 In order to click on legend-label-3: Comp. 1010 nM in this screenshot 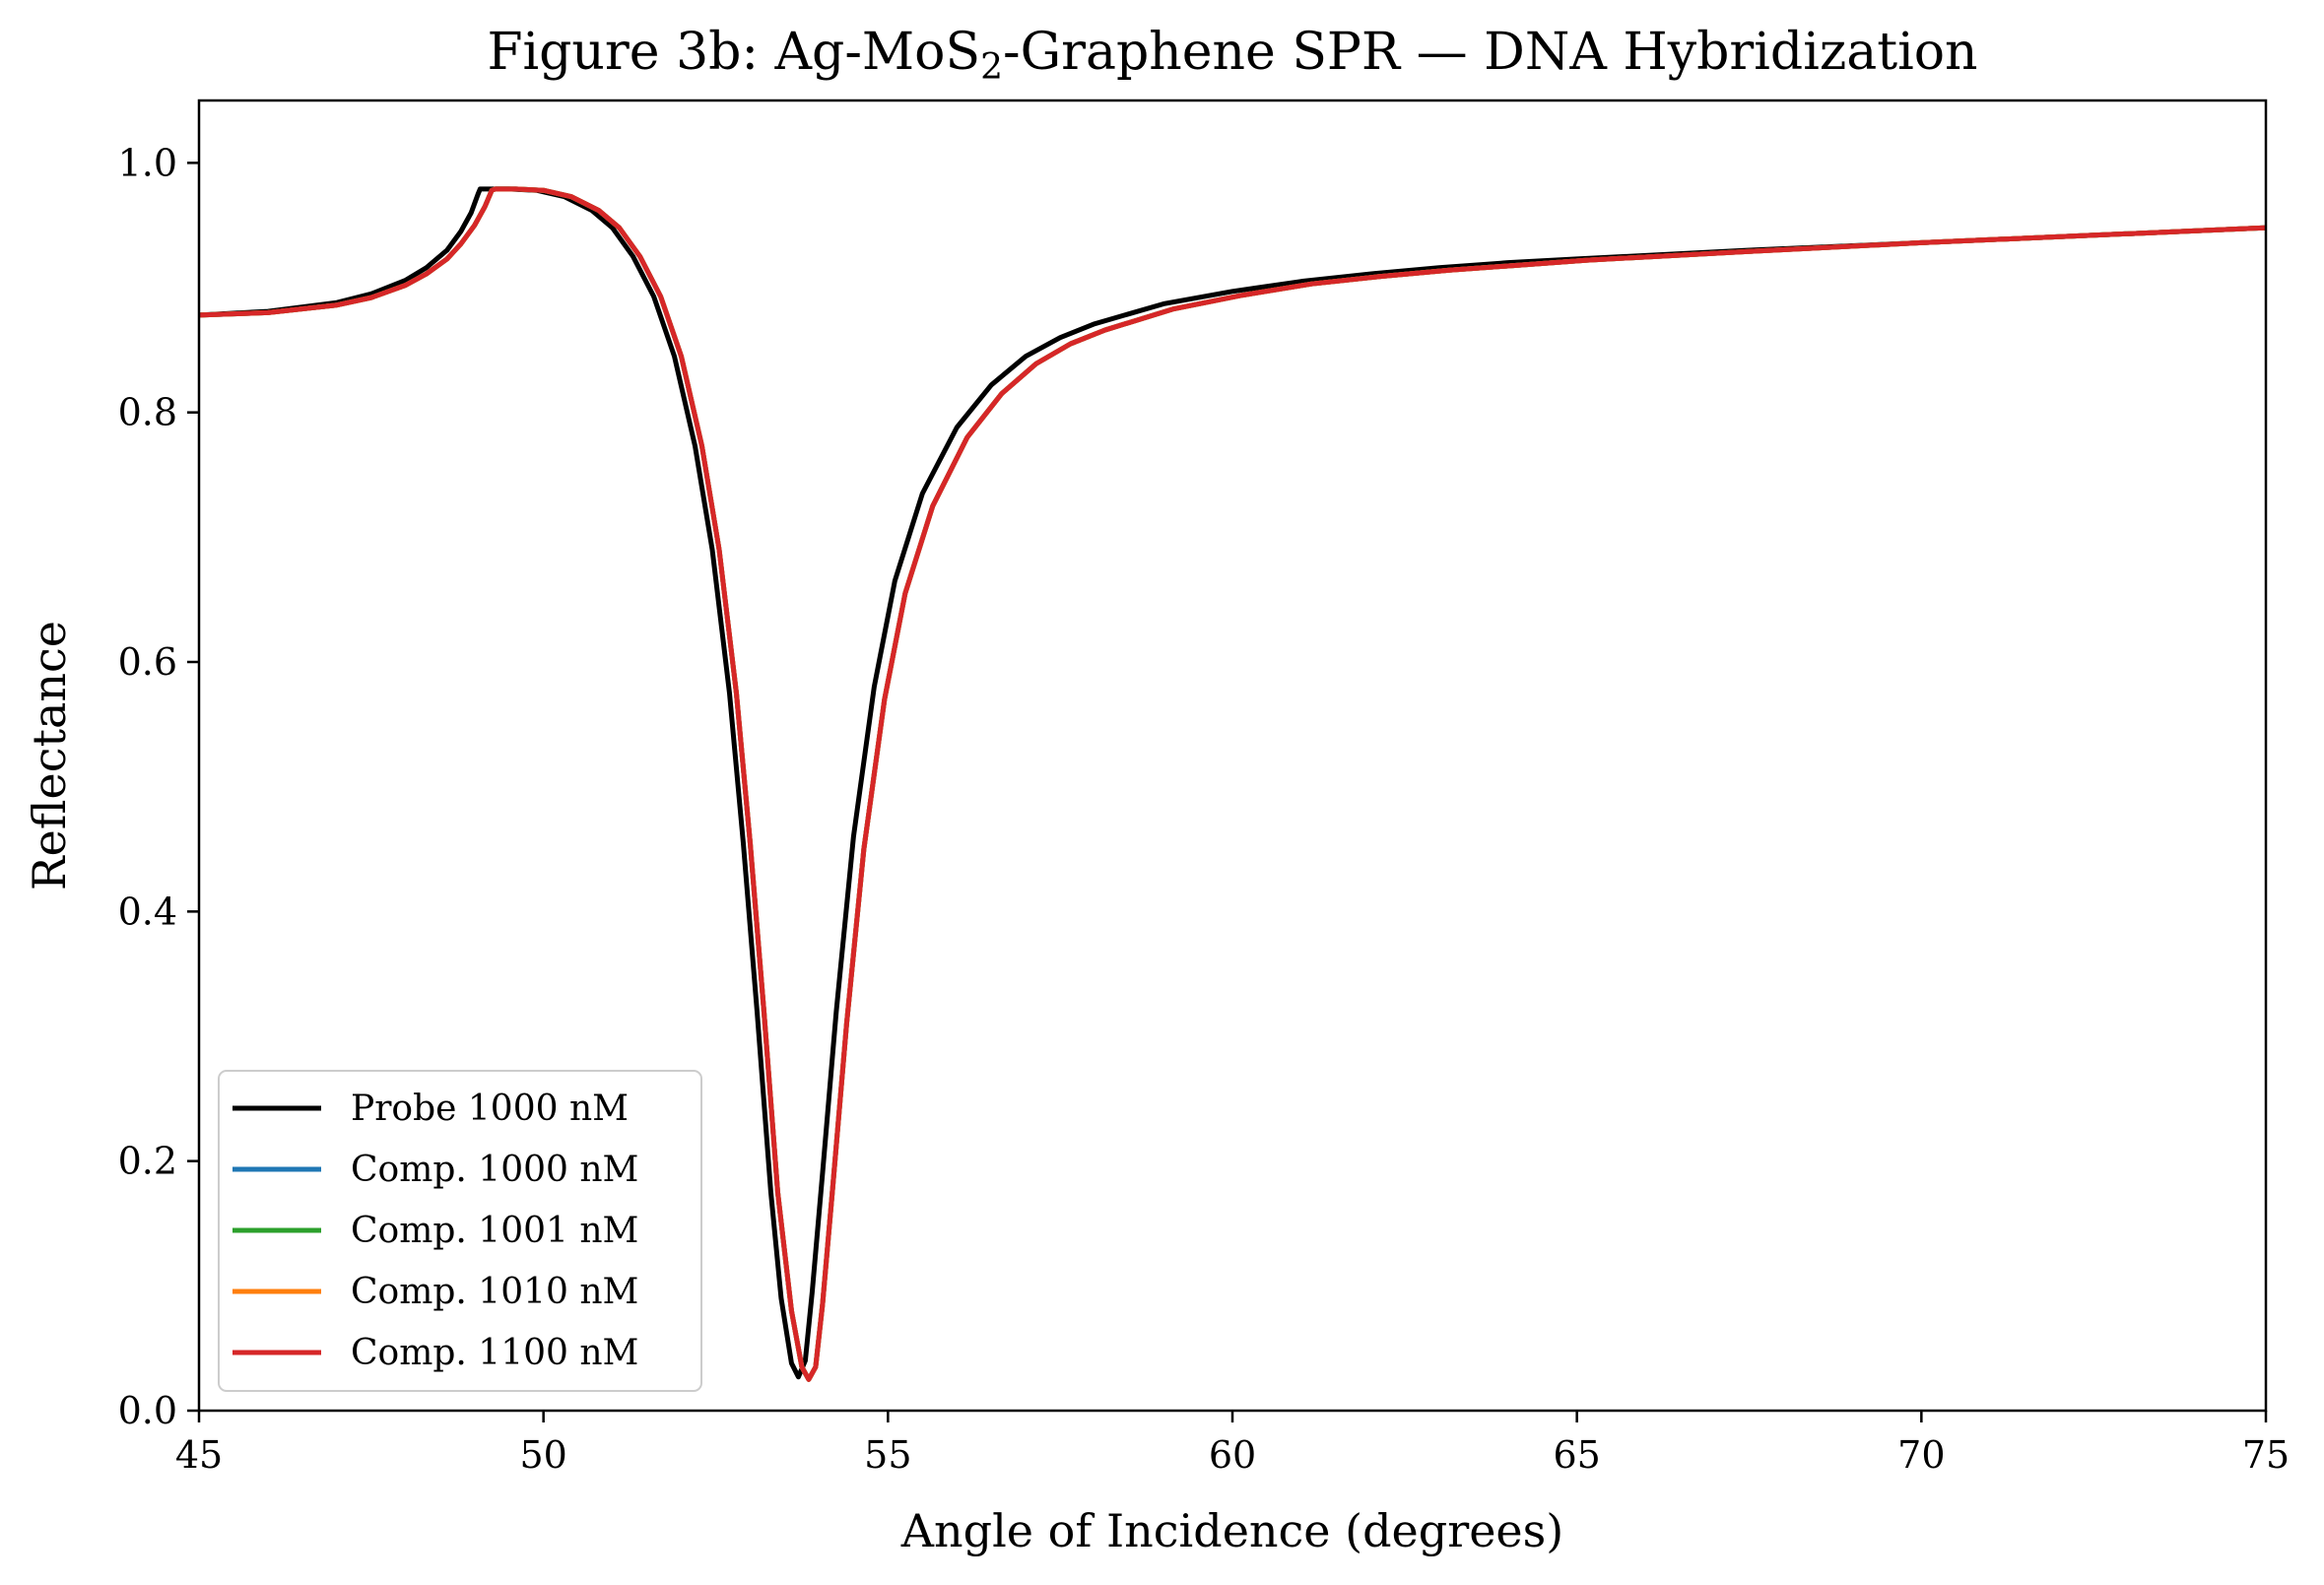, I will do `click(494, 1292)`.